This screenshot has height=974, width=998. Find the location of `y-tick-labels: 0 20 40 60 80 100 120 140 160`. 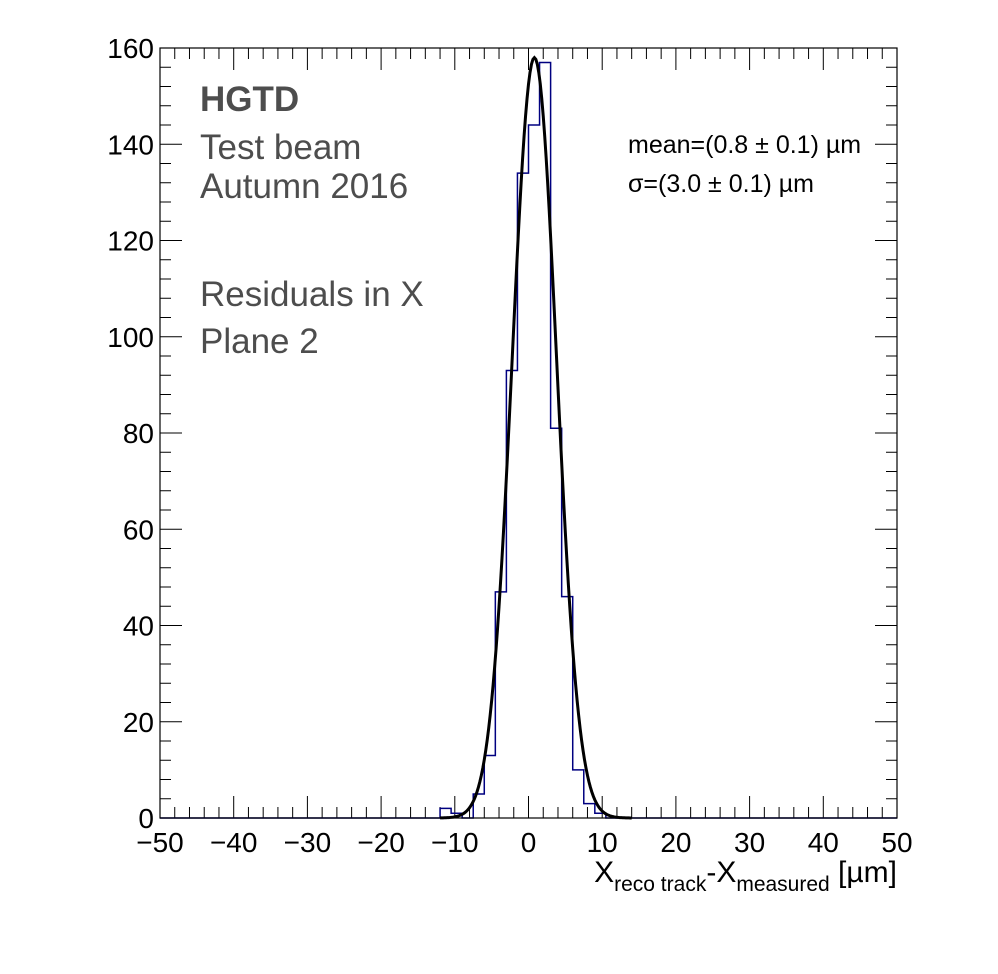

y-tick-labels: 0 20 40 60 80 100 120 140 160 is located at coordinates (130, 433).